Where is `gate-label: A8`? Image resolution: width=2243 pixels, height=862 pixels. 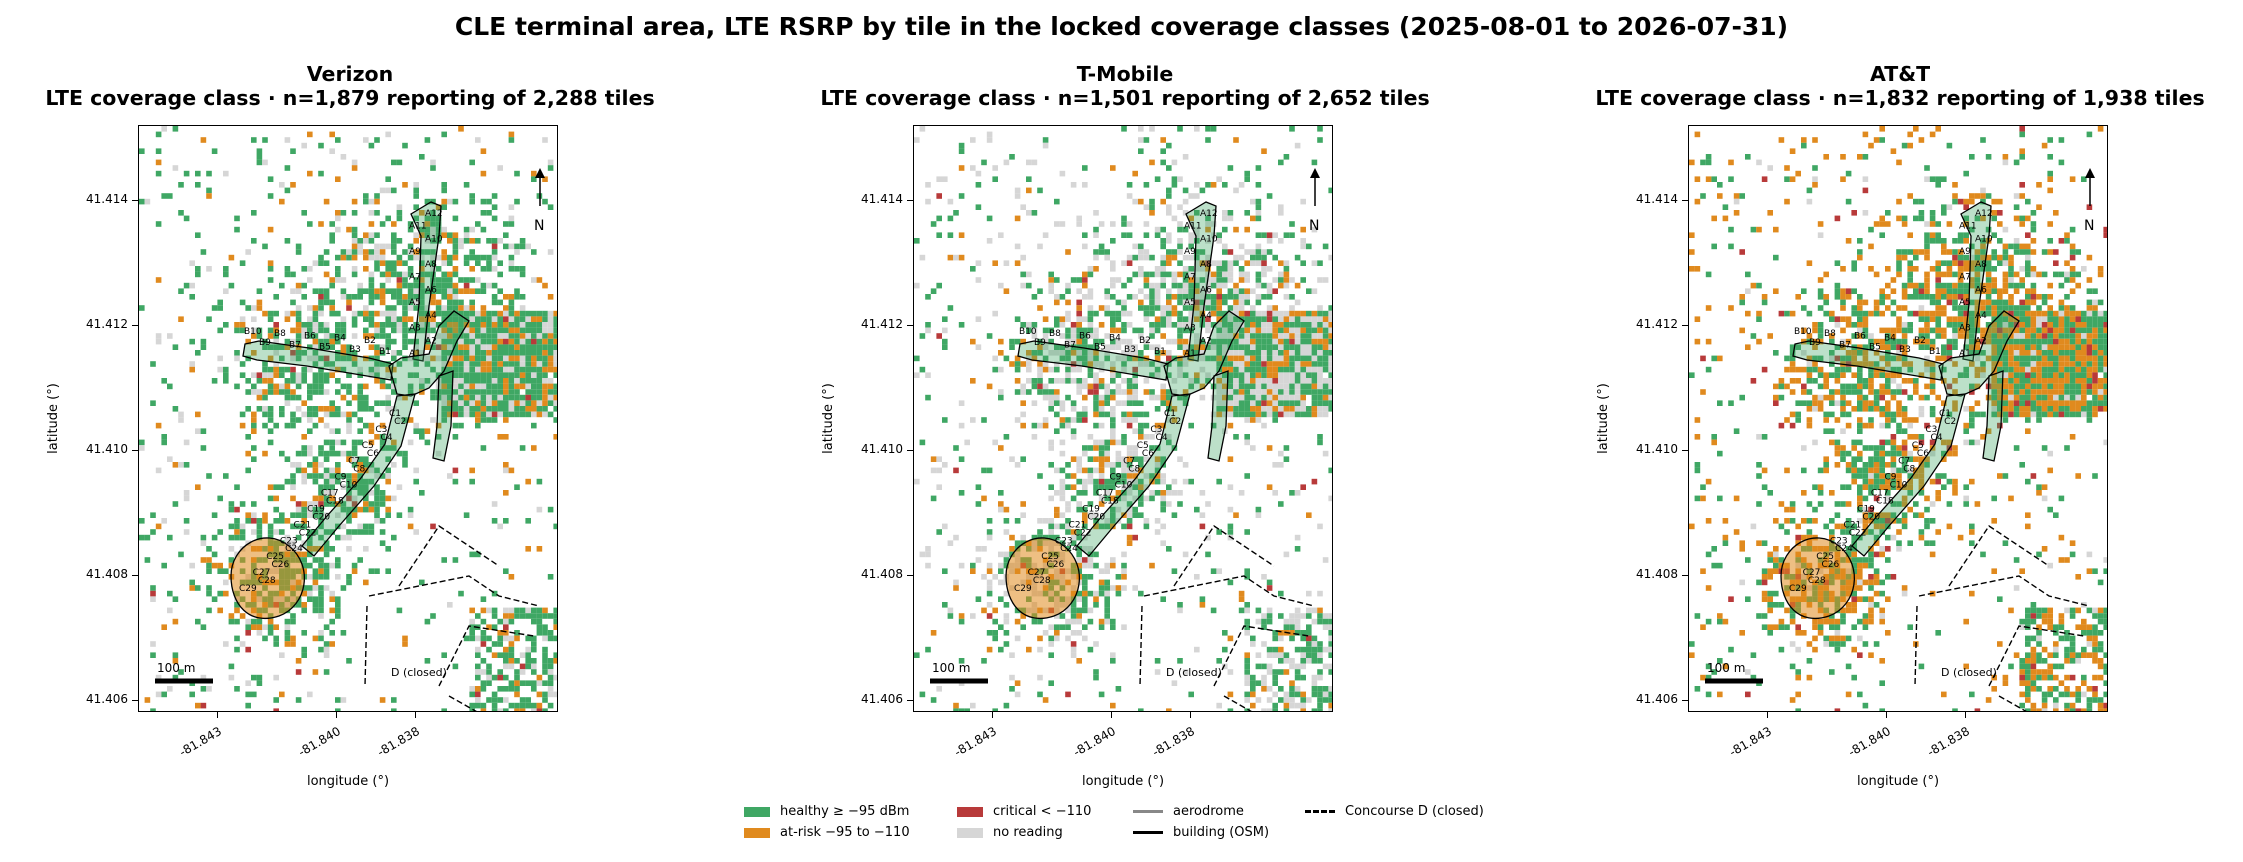 gate-label: A8 is located at coordinates (1206, 265).